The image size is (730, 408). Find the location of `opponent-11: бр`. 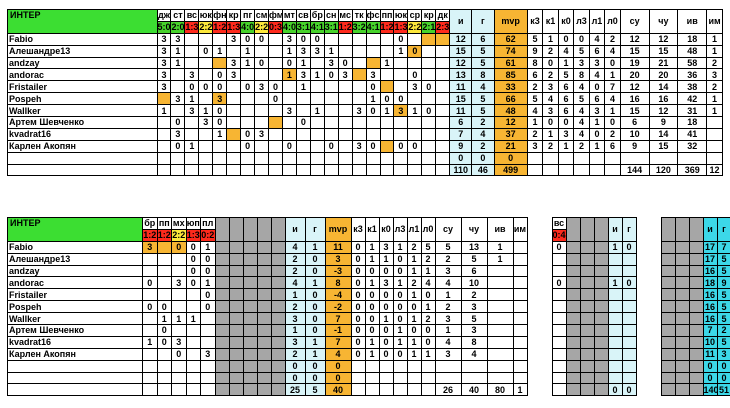

opponent-11: бр is located at coordinates (317, 15).